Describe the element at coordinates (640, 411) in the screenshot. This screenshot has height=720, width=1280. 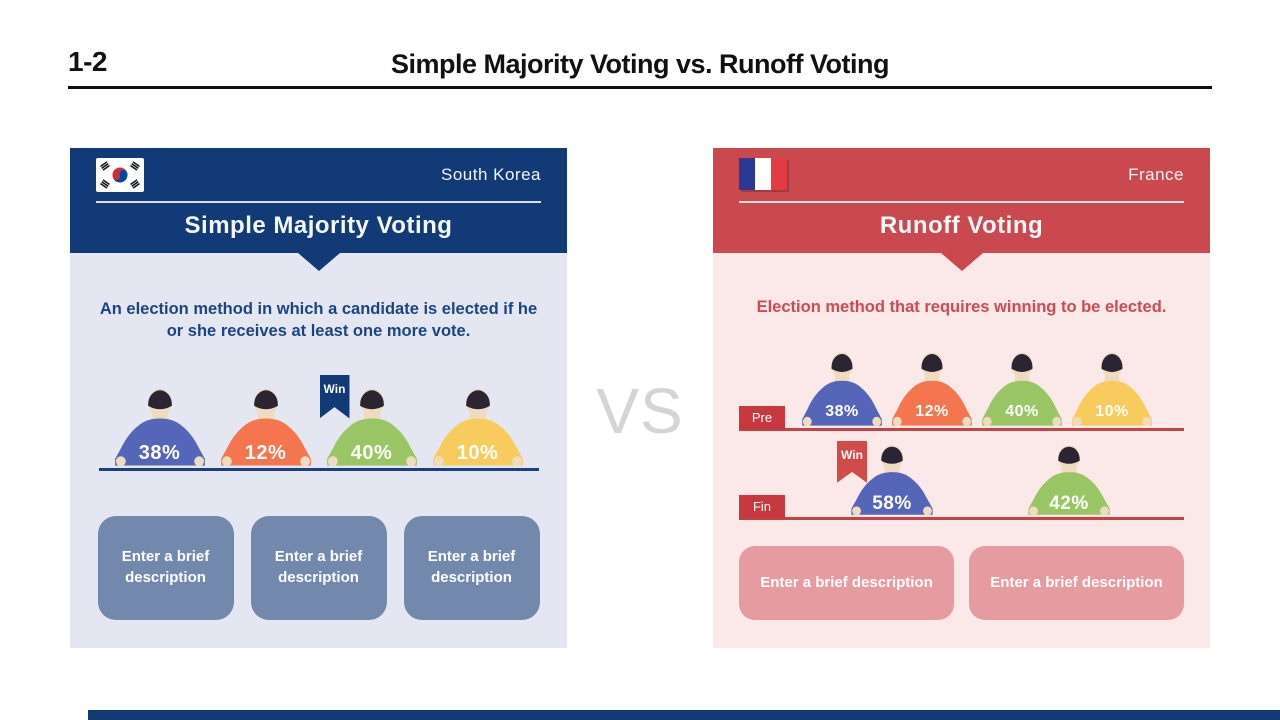
I see `vs-label: VS` at that location.